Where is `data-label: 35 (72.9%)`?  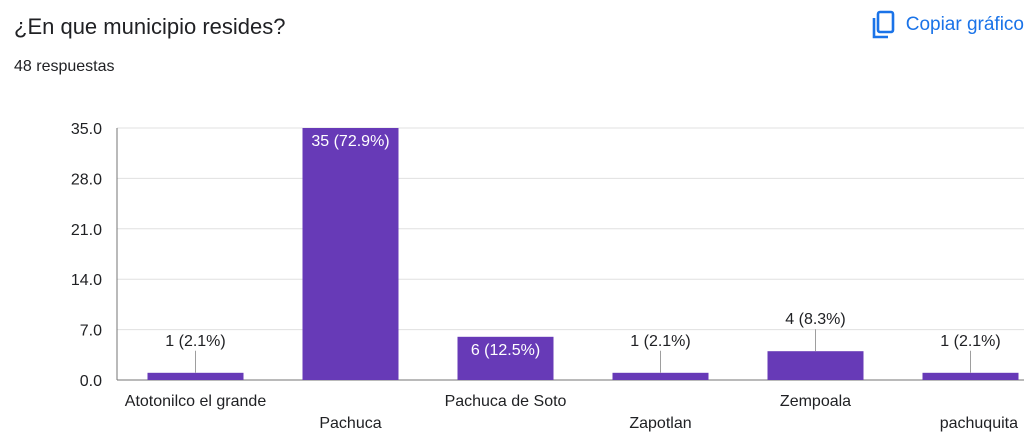
data-label: 35 (72.9%) is located at coordinates (350, 141).